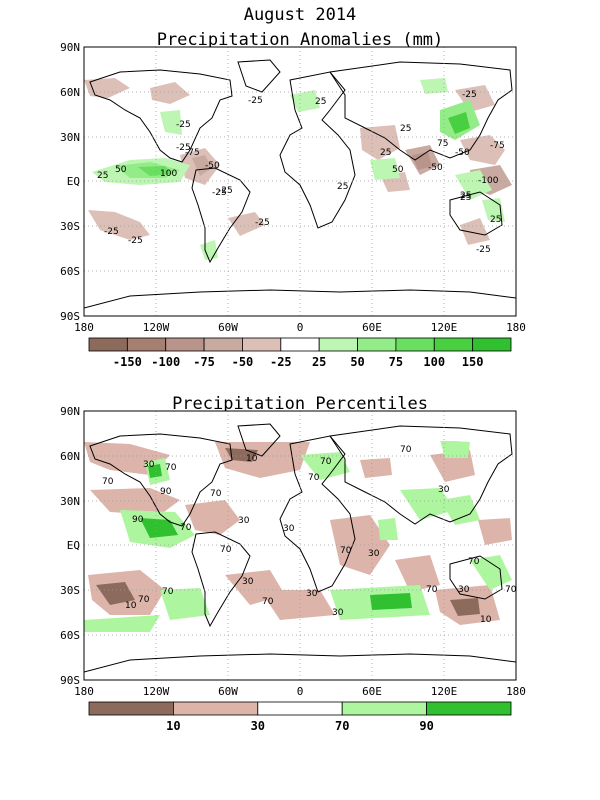 This screenshot has width=600, height=800. I want to click on anomaly-colorbar-label: -50, so click(243, 362).